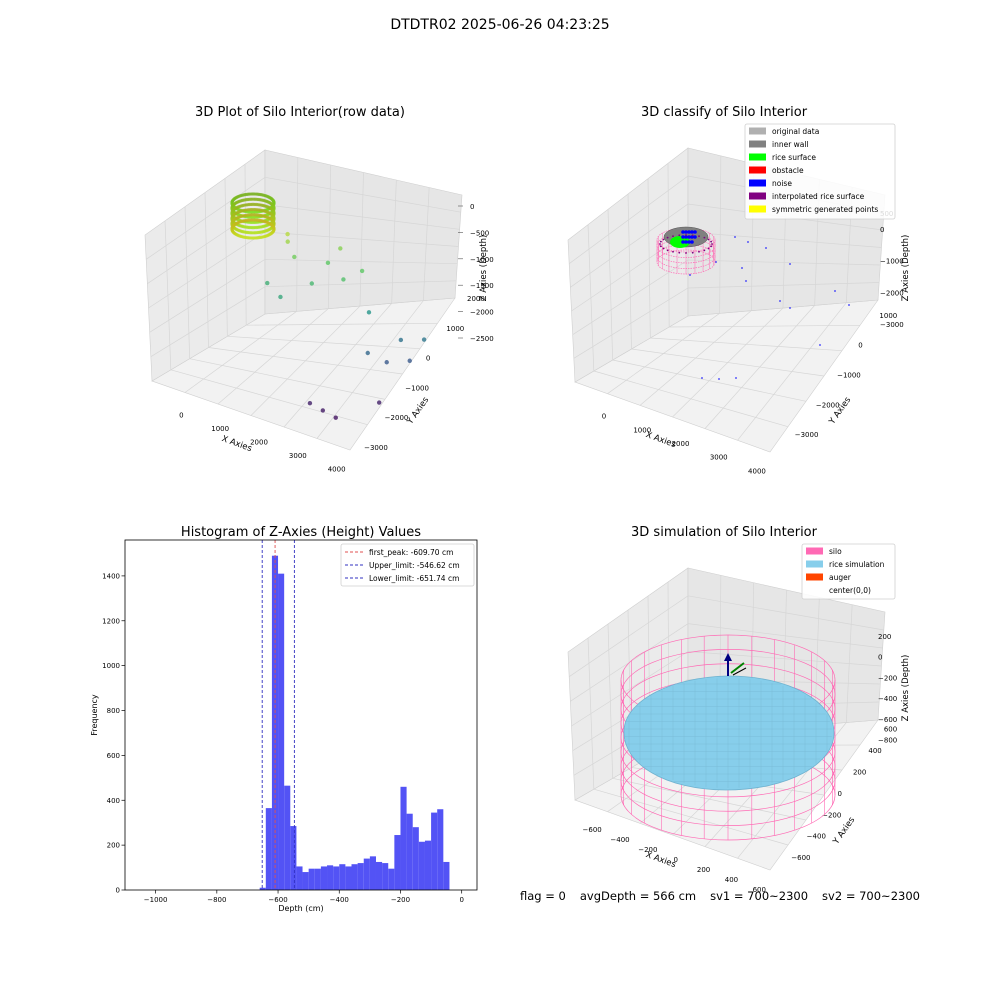  I want to click on y-tick-label: 1000, so click(111, 666).